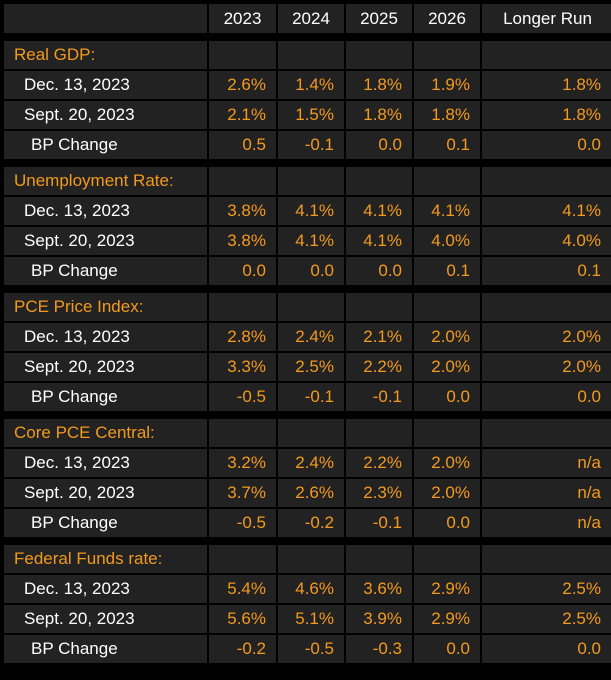  What do you see at coordinates (242, 18) in the screenshot?
I see `column-header: 2023` at bounding box center [242, 18].